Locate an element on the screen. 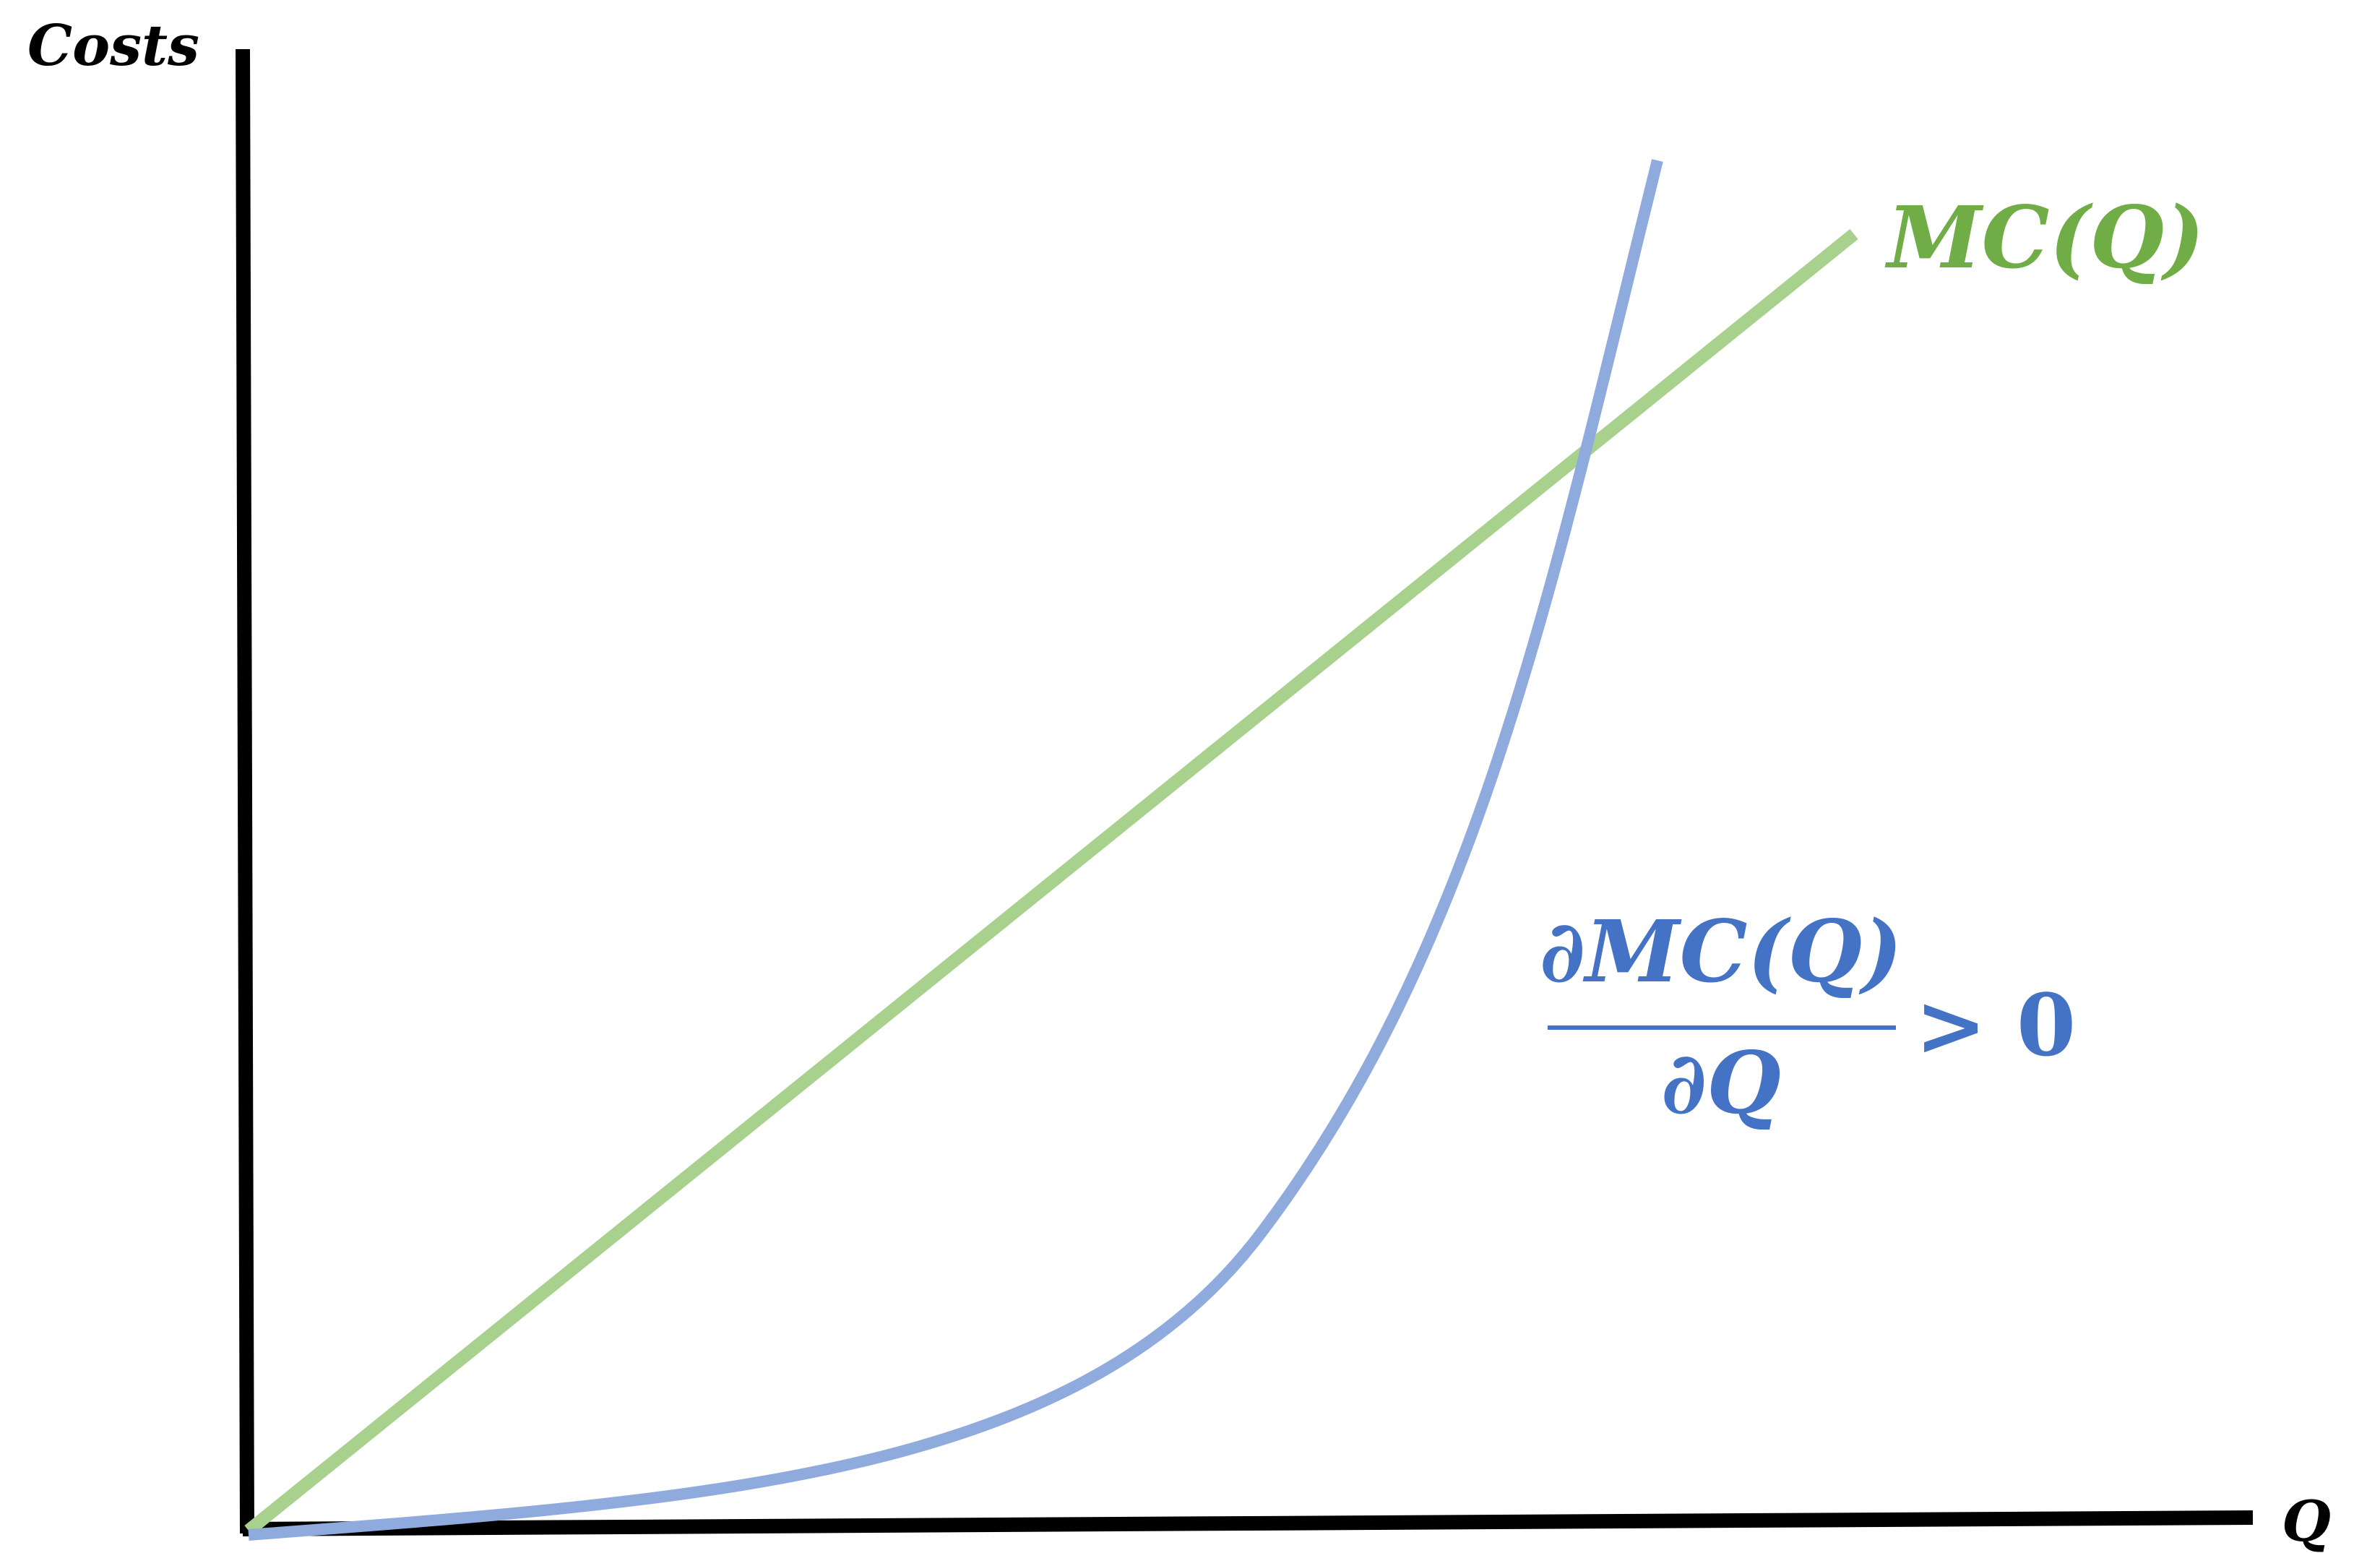 The width and height of the screenshot is (2380, 1553). series-mc-label: MC(Q) is located at coordinates (2044, 237).